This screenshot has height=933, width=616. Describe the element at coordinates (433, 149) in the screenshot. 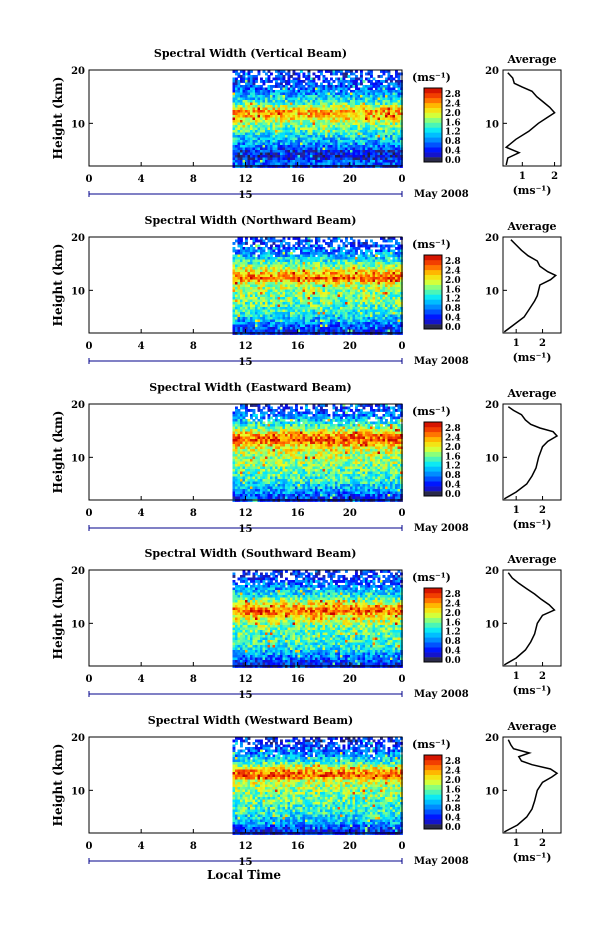

I see `colorbar-segment` at that location.